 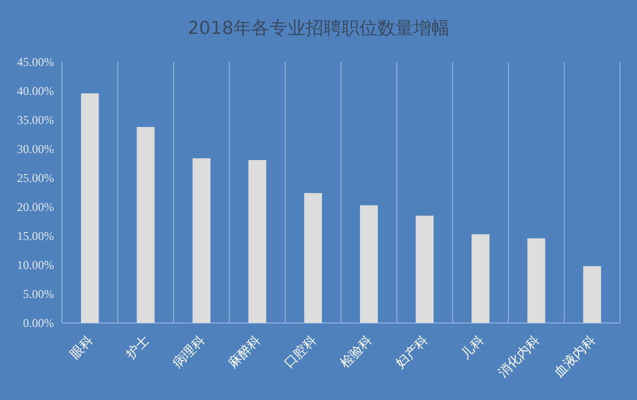 I want to click on y-tick-label: 5.00%, so click(x=38, y=294).